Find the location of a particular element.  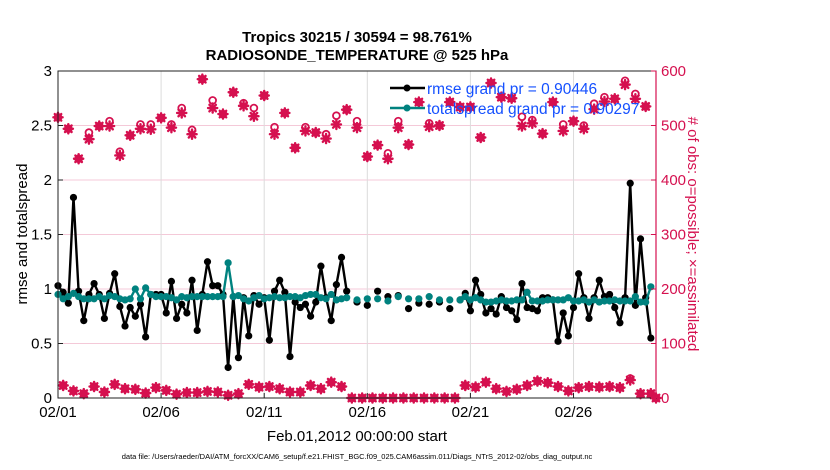

legend-rmse-marker is located at coordinates (407, 88).